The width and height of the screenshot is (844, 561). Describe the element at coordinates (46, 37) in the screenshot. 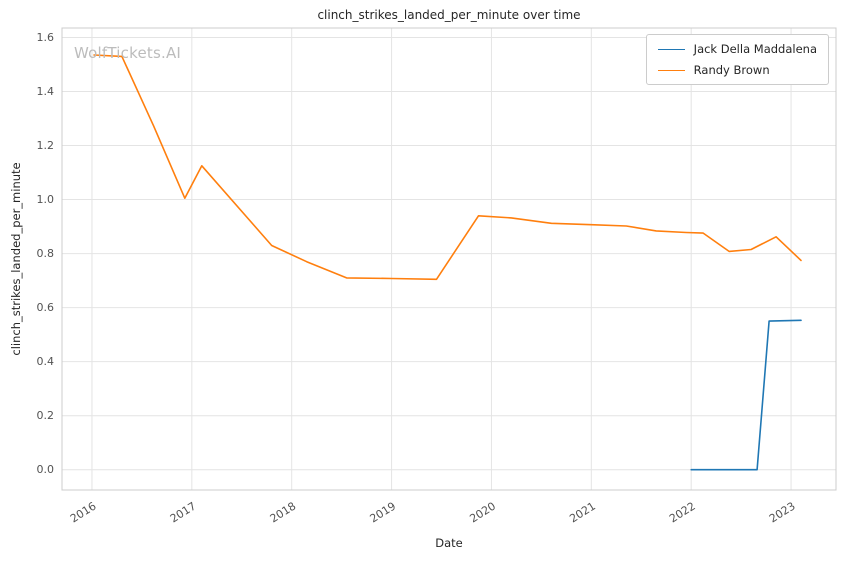

I see `y-tick-label: 1.6` at that location.